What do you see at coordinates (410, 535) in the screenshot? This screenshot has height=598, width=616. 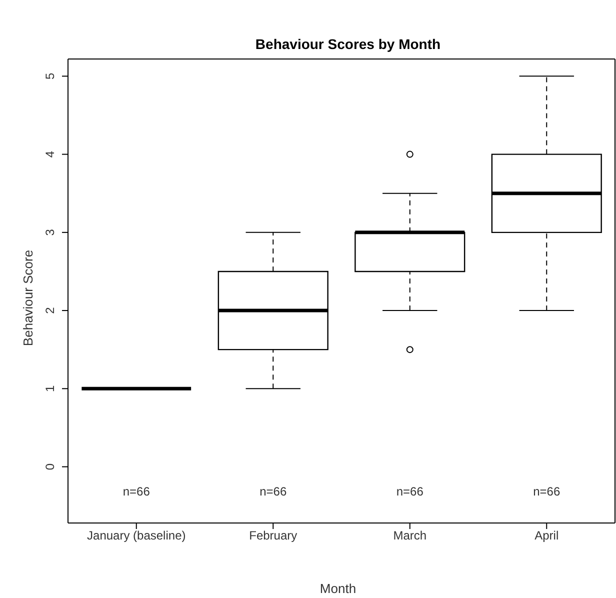 I see `x-tick-label: March` at bounding box center [410, 535].